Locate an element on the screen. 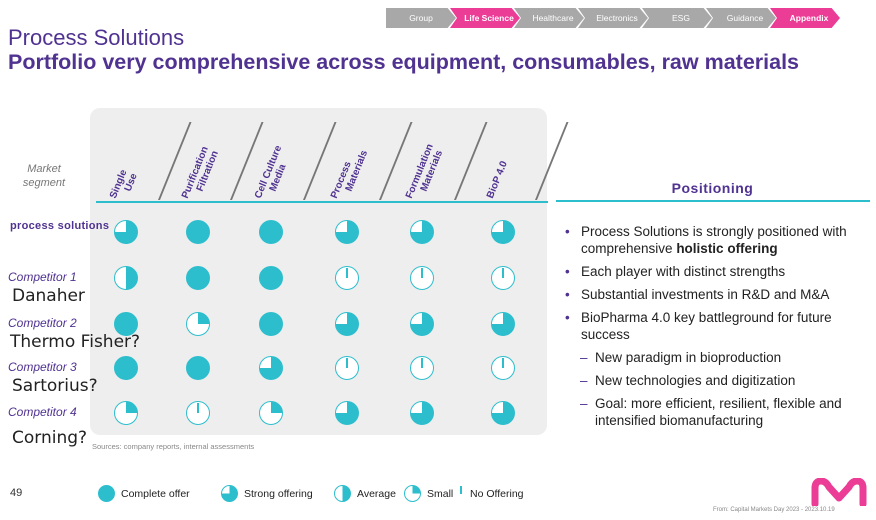  nav-group: Group is located at coordinates (421, 18).